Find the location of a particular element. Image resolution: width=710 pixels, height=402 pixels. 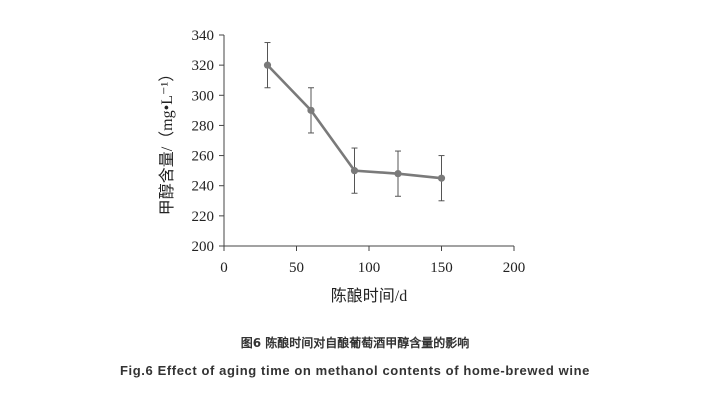

y-tick-label: 220 is located at coordinates (203, 217).